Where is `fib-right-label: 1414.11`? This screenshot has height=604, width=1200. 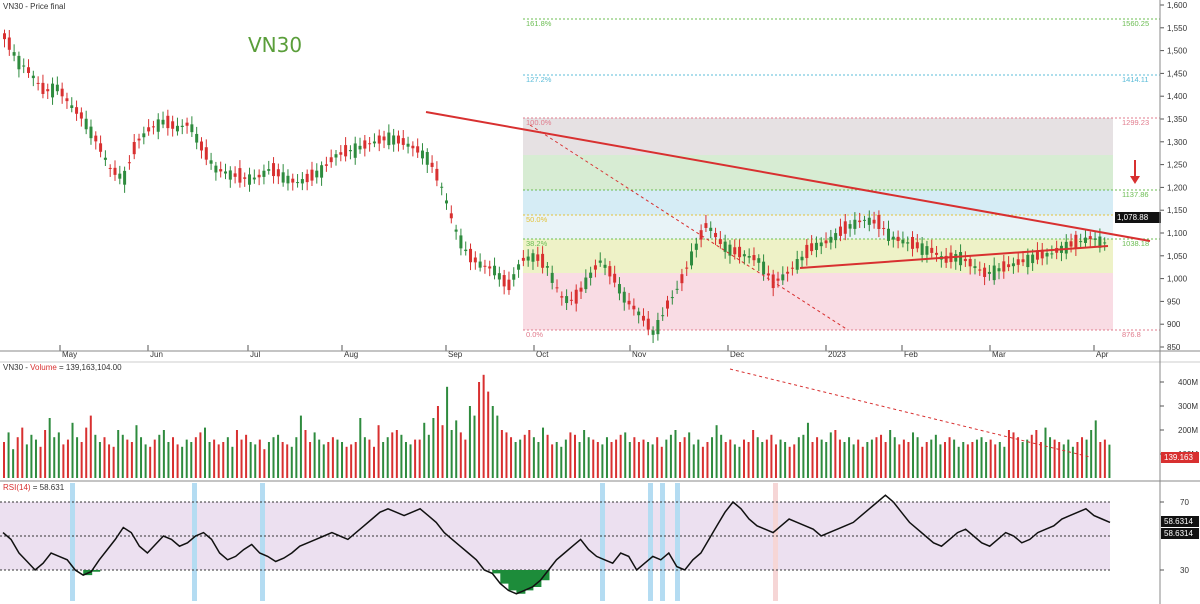 fib-right-label: 1414.11 is located at coordinates (1135, 79).